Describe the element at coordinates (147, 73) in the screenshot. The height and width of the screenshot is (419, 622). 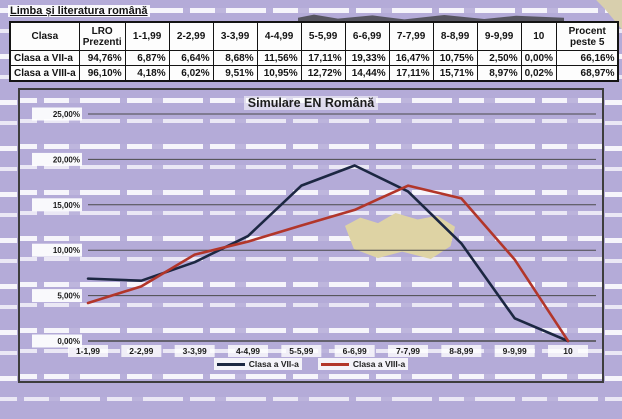
I see `value-cell: 4,18%` at that location.